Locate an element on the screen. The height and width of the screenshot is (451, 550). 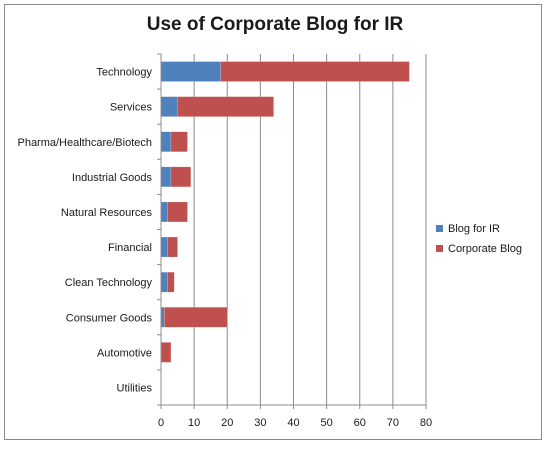
x-tick-label: 30 is located at coordinates (260, 423).